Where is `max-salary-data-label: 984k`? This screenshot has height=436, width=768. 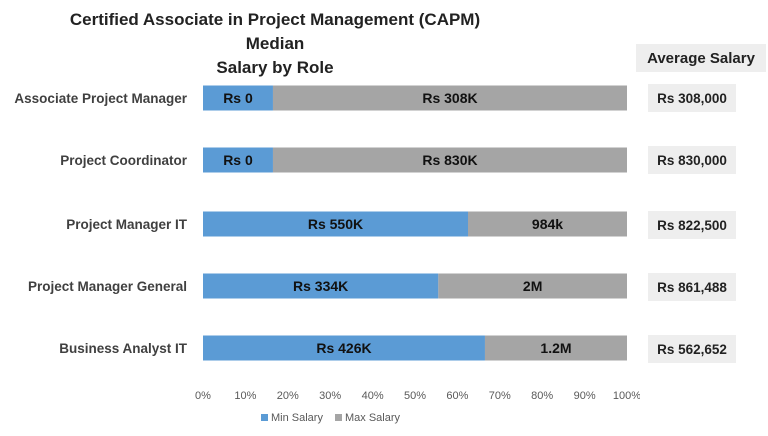
max-salary-data-label: 984k is located at coordinates (547, 224).